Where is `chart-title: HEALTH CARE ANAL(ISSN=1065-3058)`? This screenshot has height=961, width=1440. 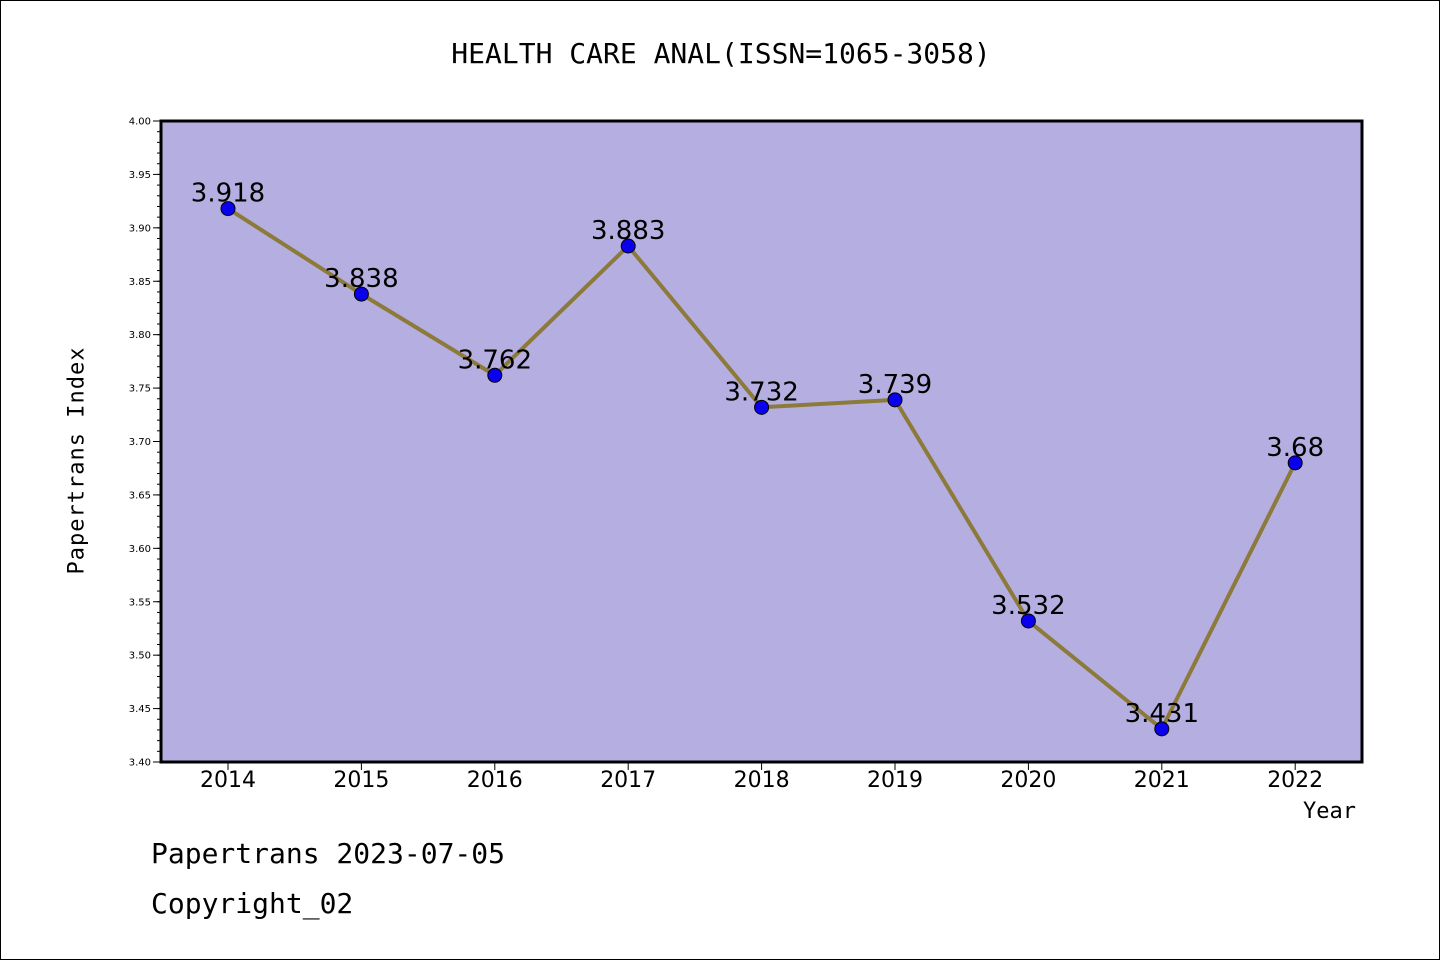 chart-title: HEALTH CARE ANAL(ISSN=1065-3058) is located at coordinates (721, 53).